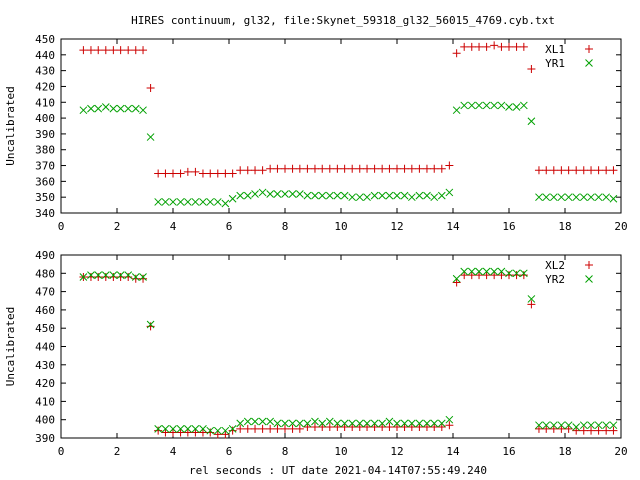  What do you see at coordinates (589, 265) in the screenshot?
I see `legend-marker-xl2` at bounding box center [589, 265].